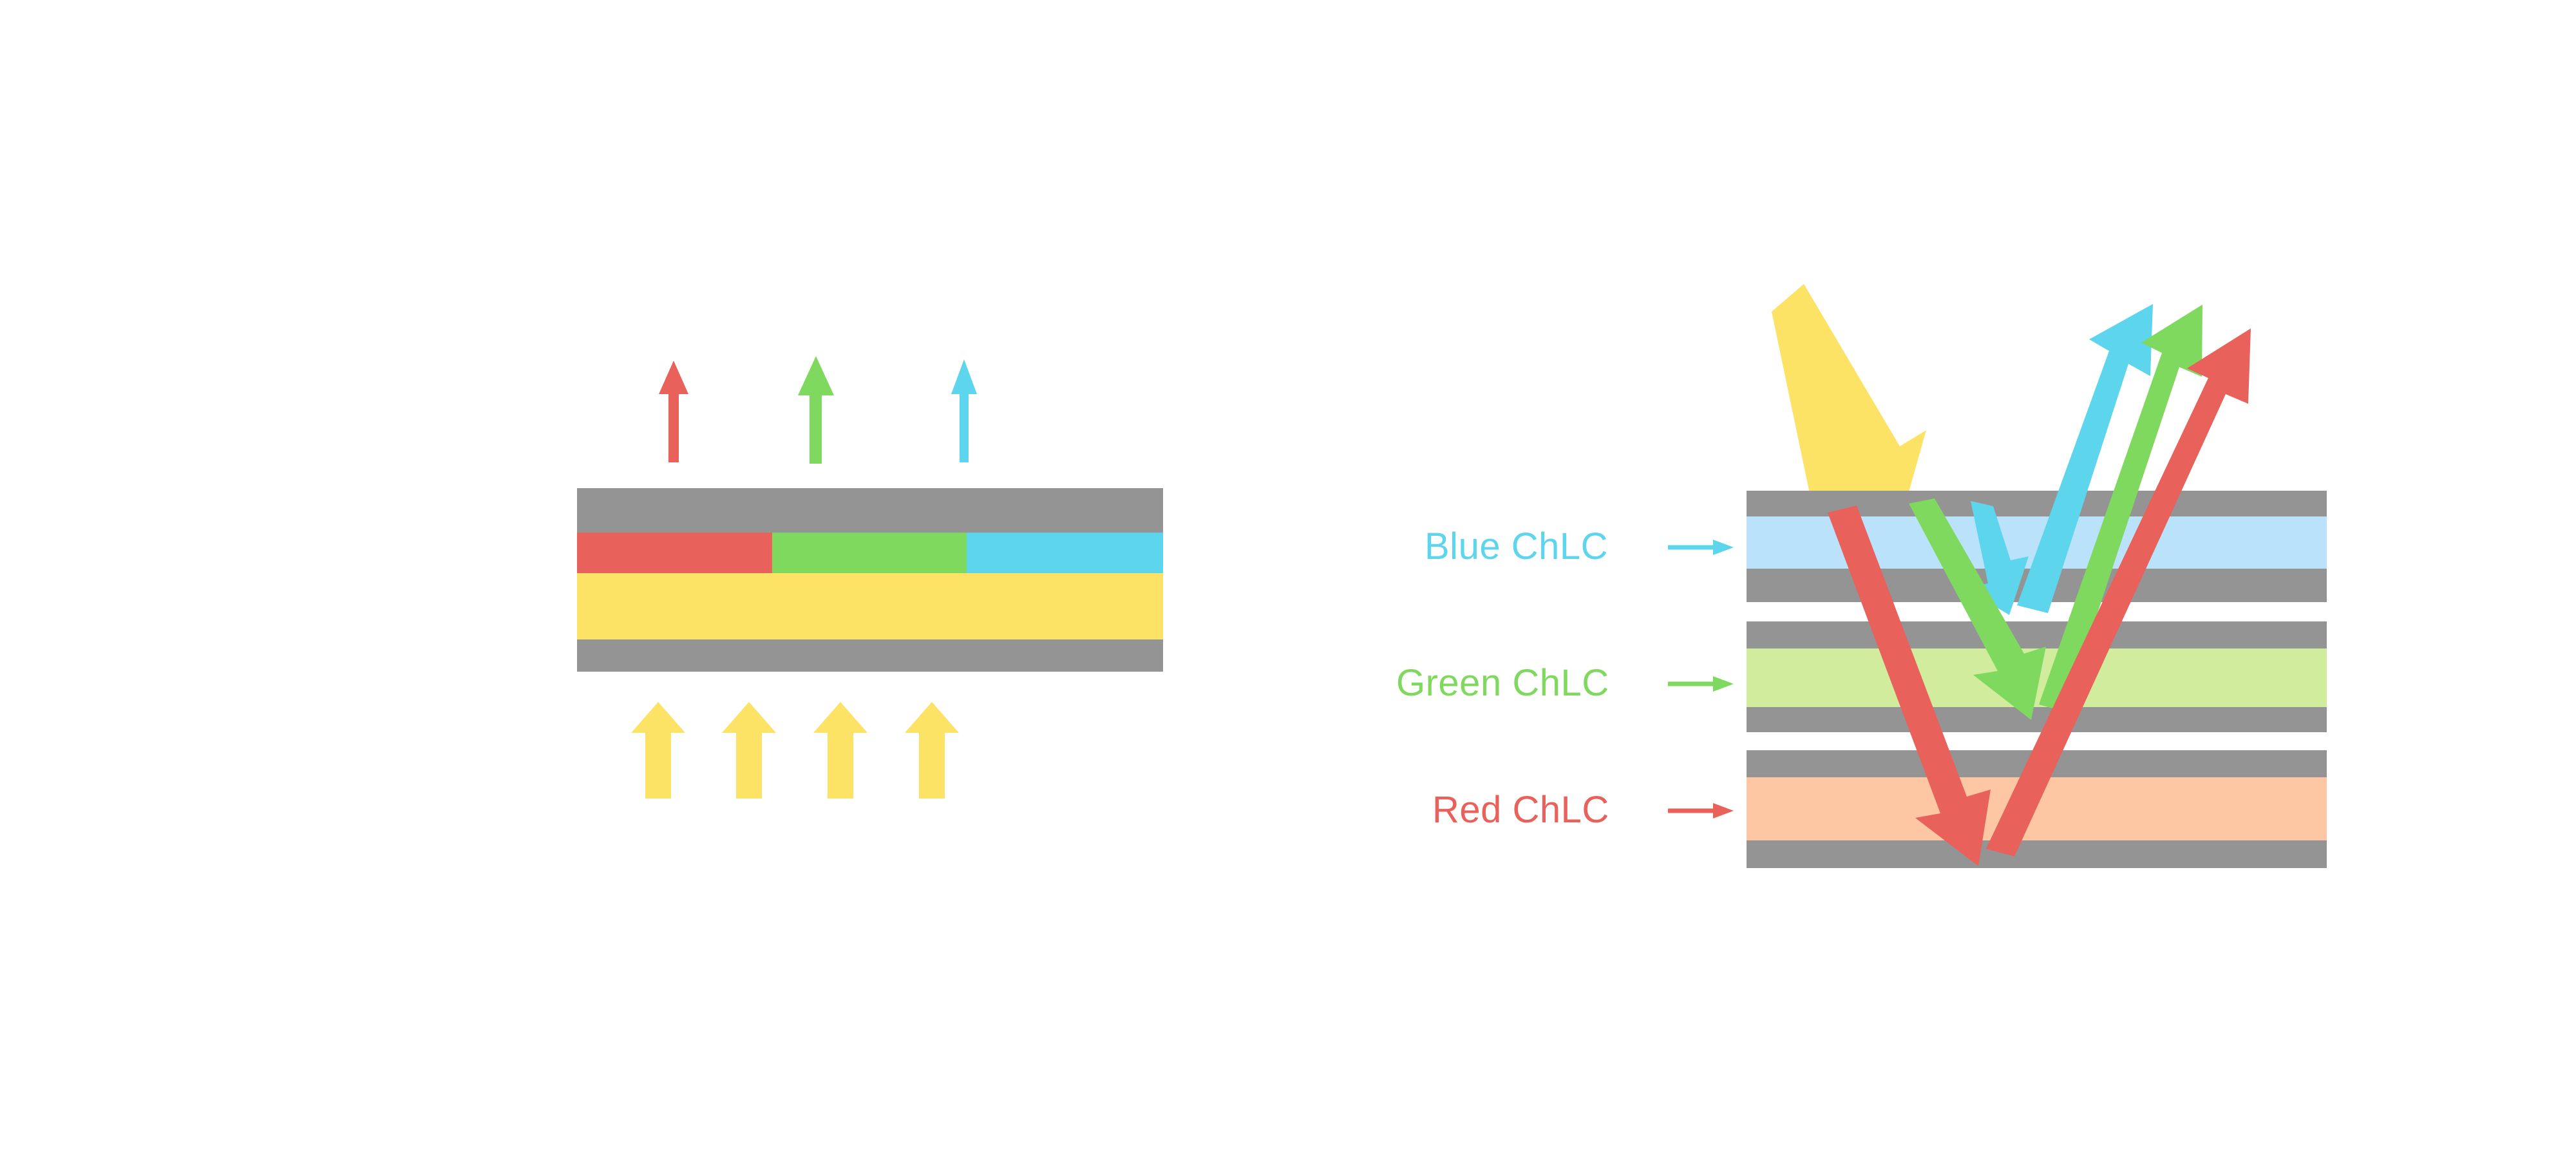 This screenshot has width=2576, height=1154. What do you see at coordinates (1065, 553) in the screenshot?
I see `color-filter-blue` at bounding box center [1065, 553].